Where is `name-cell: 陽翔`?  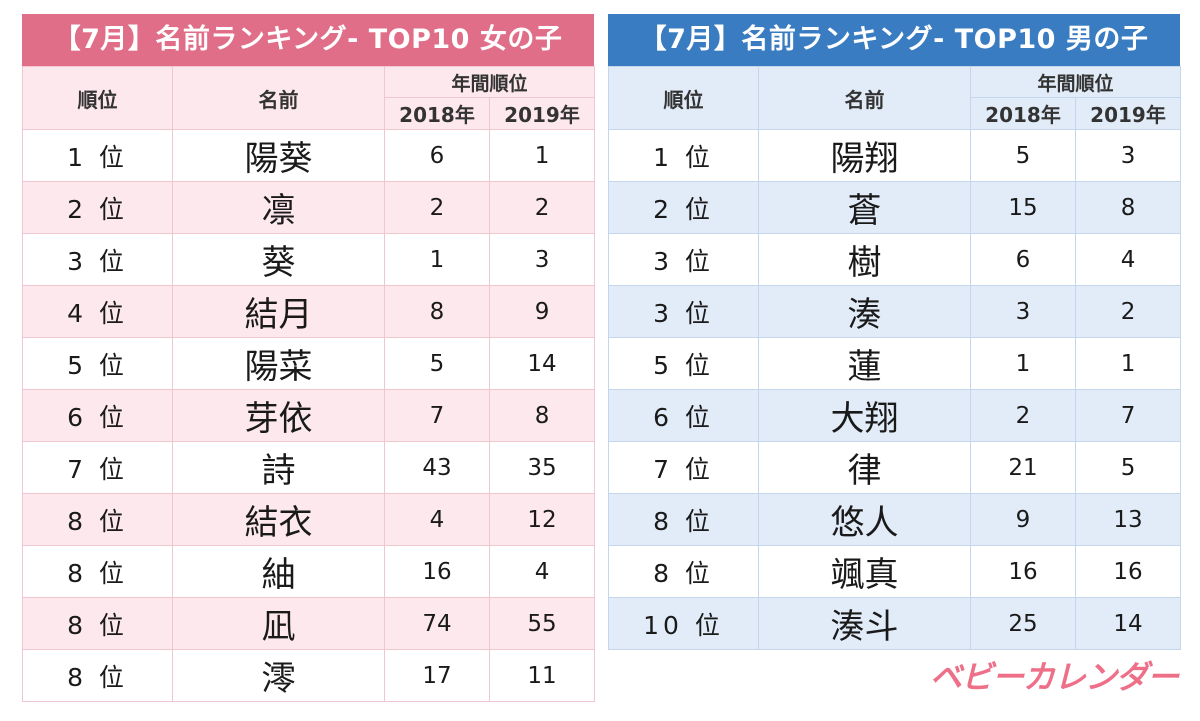 name-cell: 陽翔 is located at coordinates (864, 155).